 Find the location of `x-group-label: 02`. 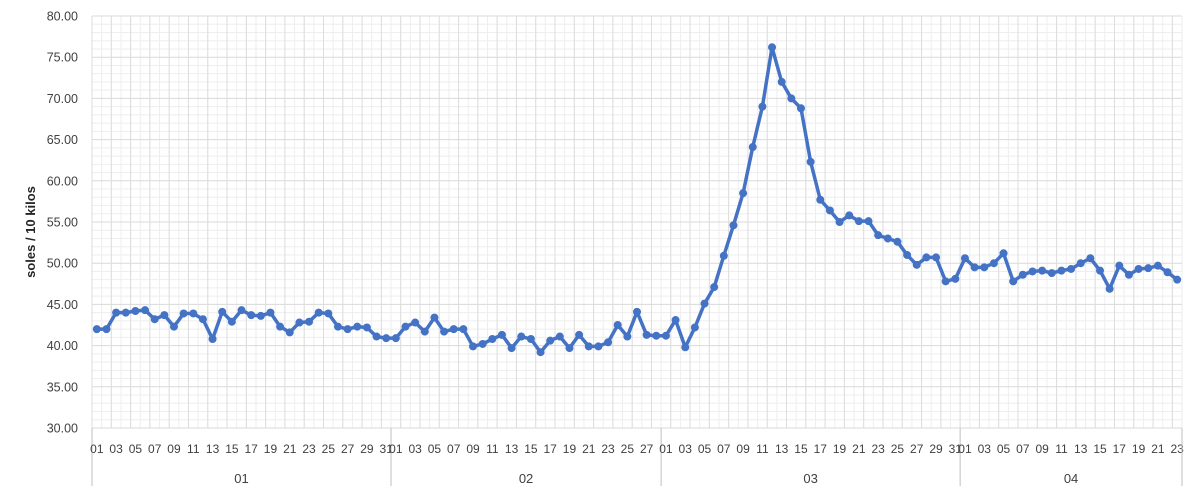

x-group-label: 02 is located at coordinates (526, 478).